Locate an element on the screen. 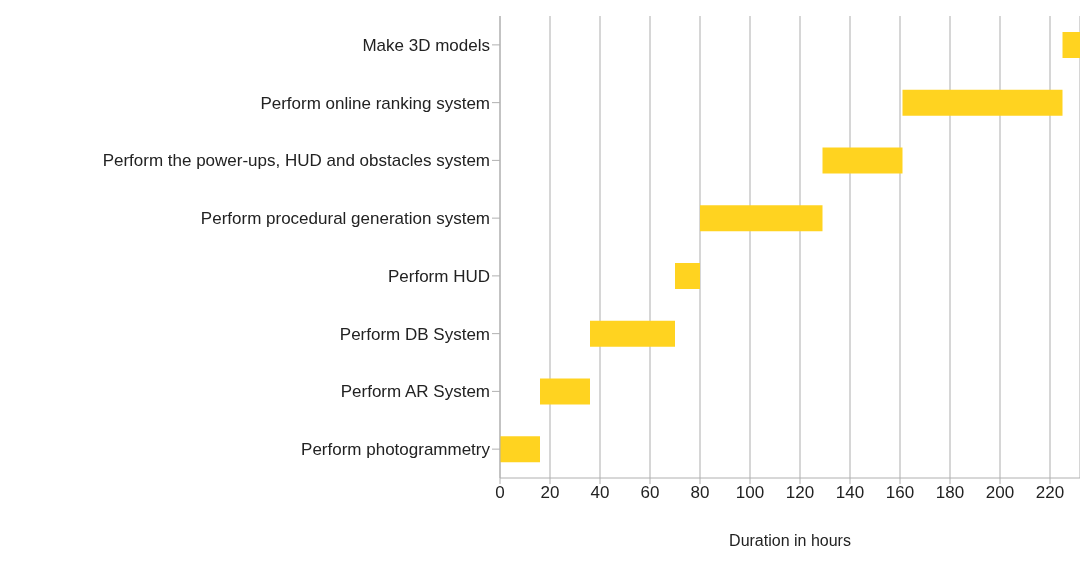 The height and width of the screenshot is (566, 1088). x-axis-title: Duration in hours is located at coordinates (790, 540).